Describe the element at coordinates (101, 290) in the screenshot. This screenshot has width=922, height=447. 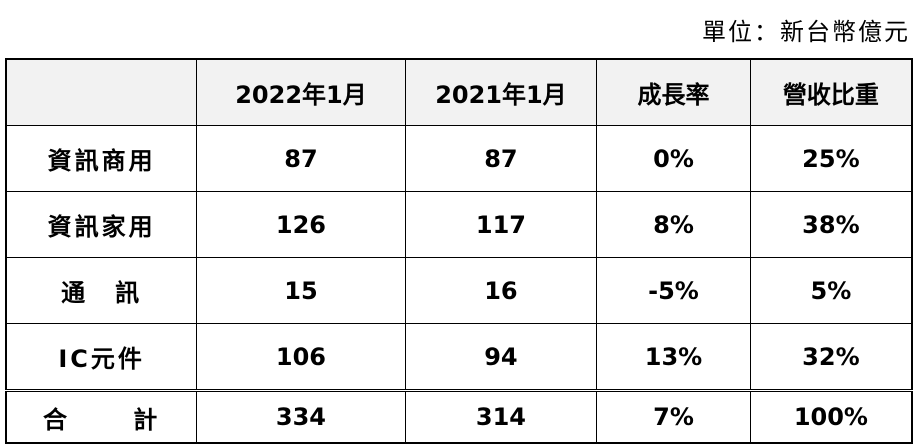
I see `row-label: 通 訊` at that location.